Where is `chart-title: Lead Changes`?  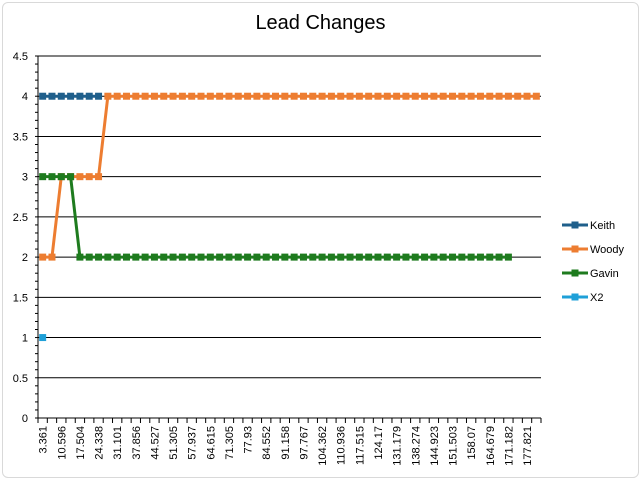
chart-title: Lead Changes is located at coordinates (320, 23).